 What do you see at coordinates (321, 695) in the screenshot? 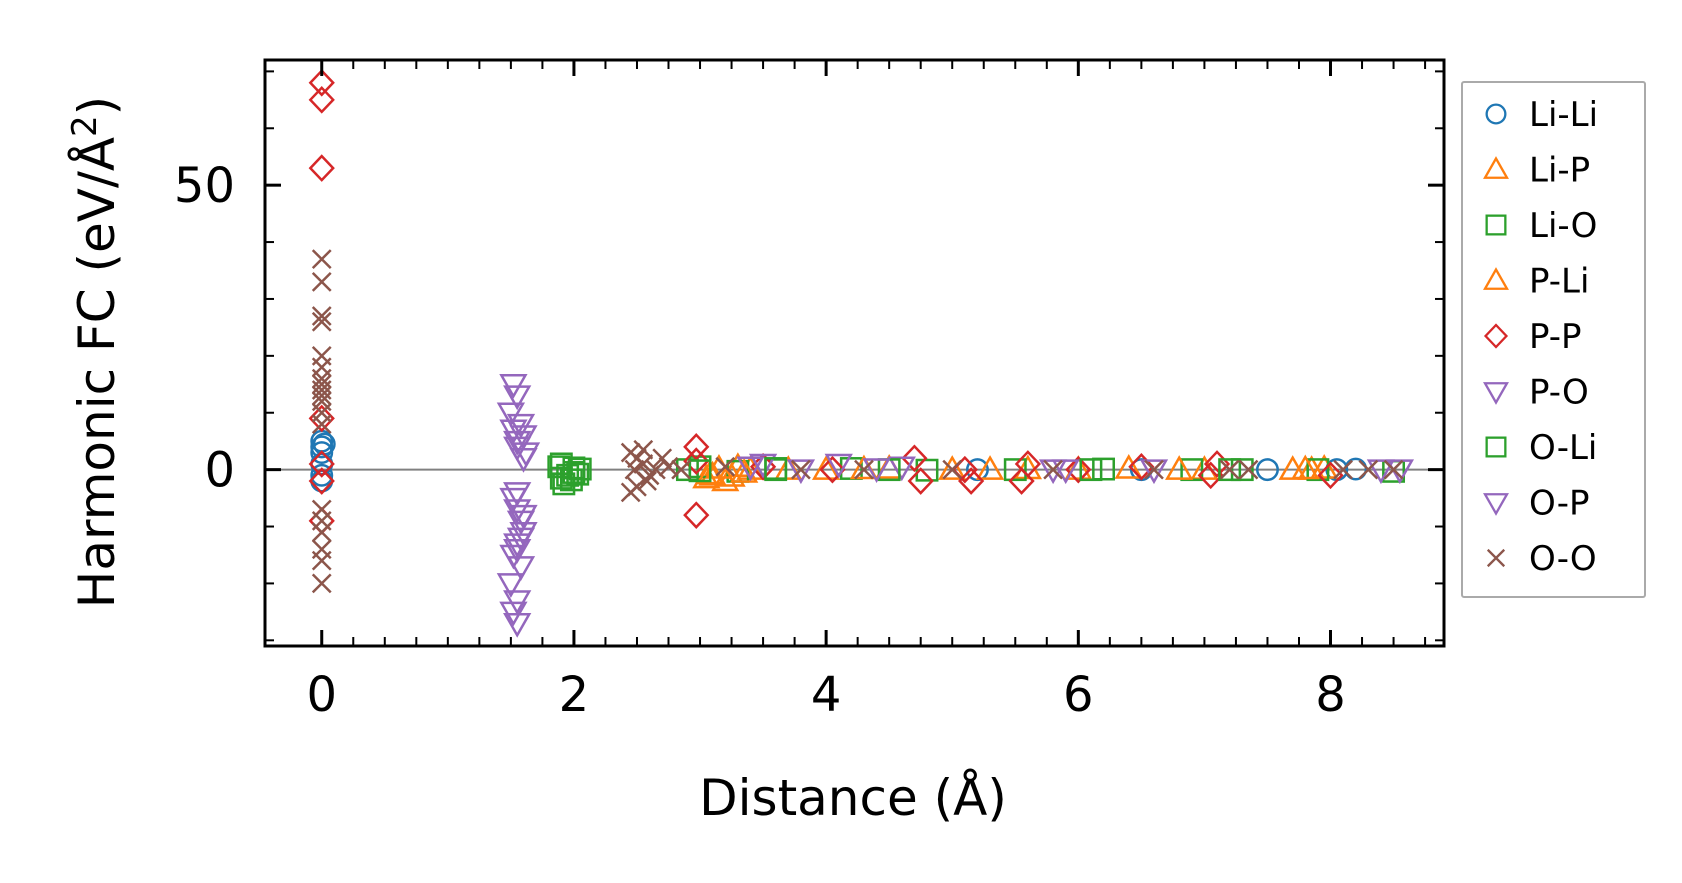
I see `x-tick-label: 0` at bounding box center [321, 695].